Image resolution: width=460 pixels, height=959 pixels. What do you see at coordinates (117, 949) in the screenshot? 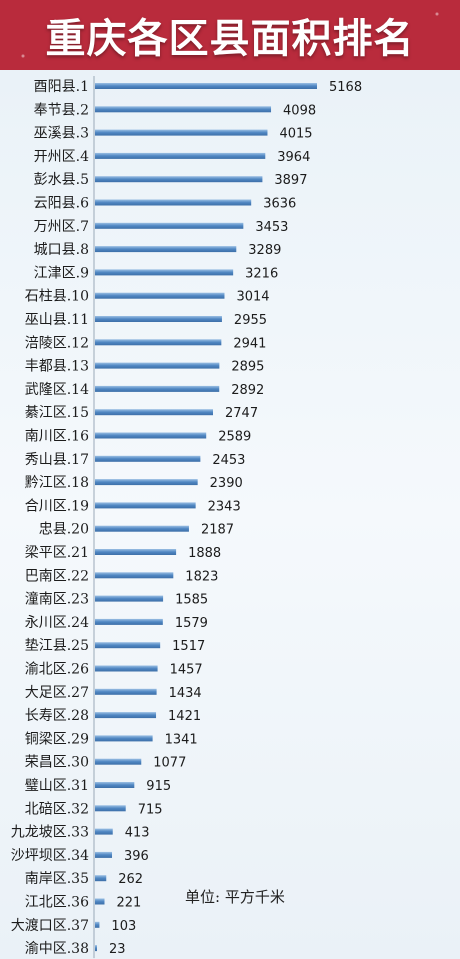
I see `value-label: 23` at bounding box center [117, 949].